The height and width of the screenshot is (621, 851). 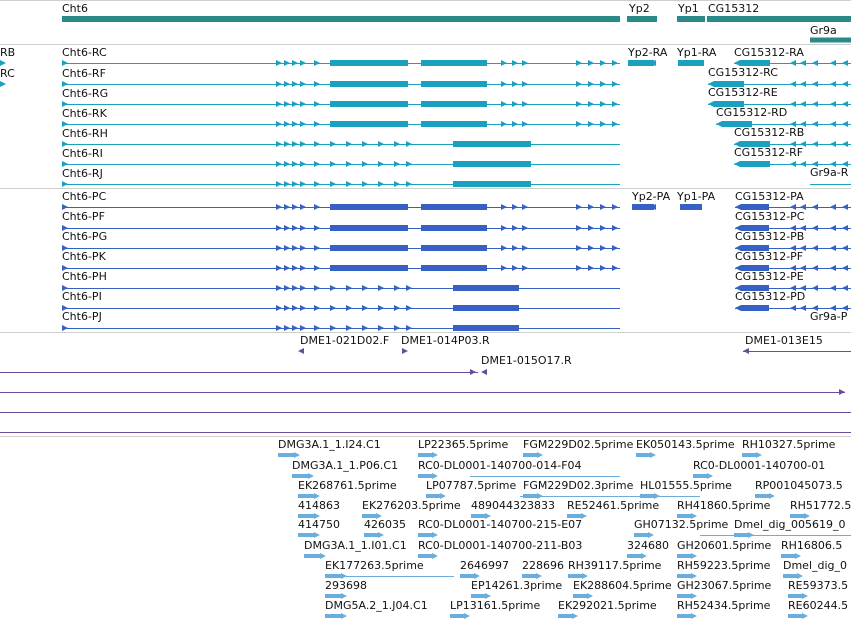 What do you see at coordinates (75, 8) in the screenshot?
I see `gene-label-cht6: Cht6` at bounding box center [75, 8].